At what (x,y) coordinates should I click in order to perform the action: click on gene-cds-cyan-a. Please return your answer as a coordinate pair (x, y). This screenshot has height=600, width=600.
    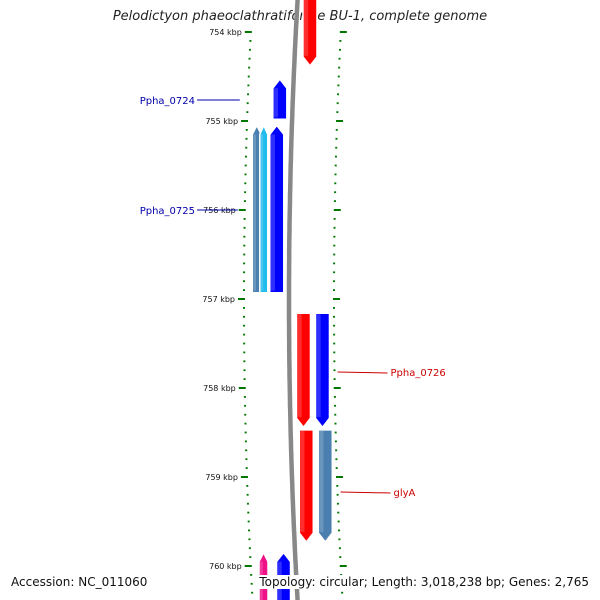
    Looking at the image, I should click on (264, 208).